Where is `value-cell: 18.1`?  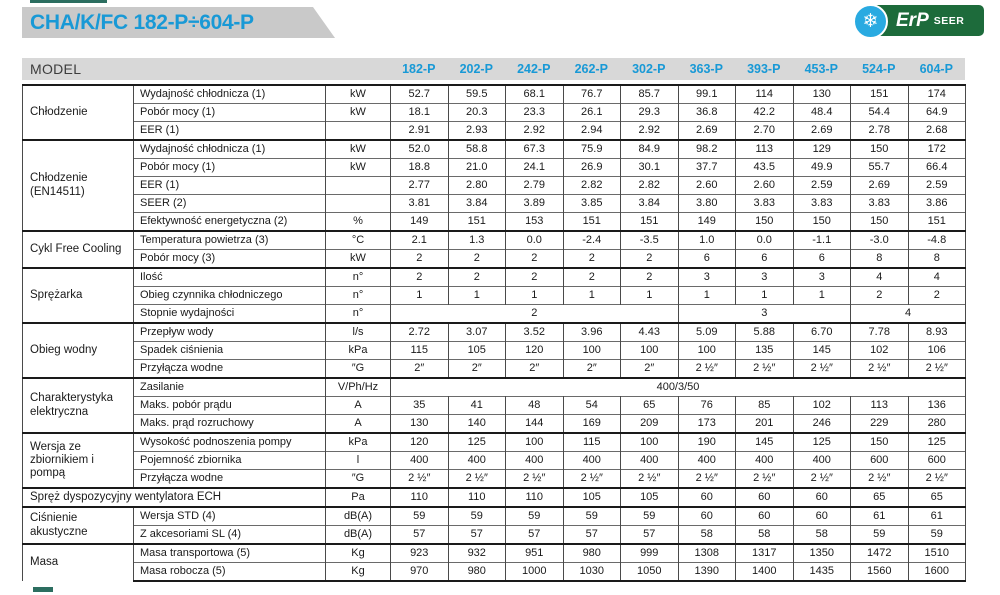
value-cell: 18.1 is located at coordinates (419, 112).